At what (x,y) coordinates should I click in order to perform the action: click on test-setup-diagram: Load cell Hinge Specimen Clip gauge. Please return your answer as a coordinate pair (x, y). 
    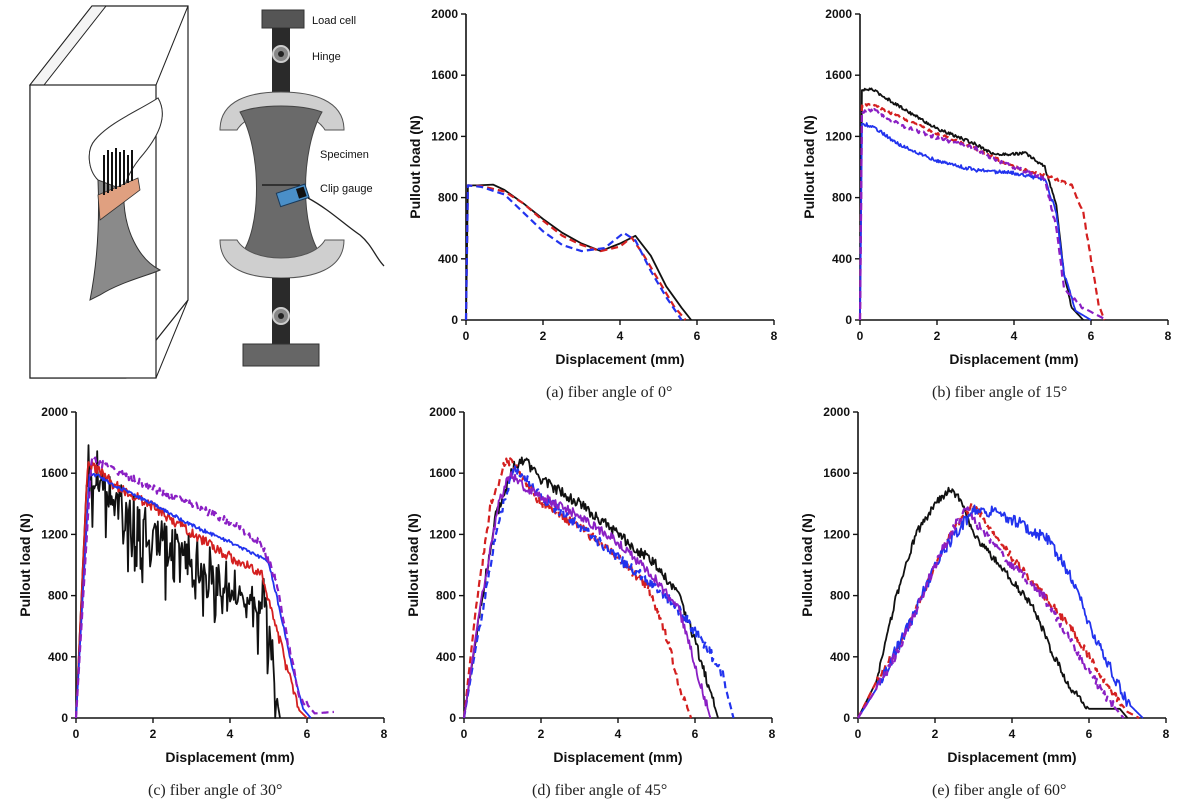
    Looking at the image, I should click on (206, 192).